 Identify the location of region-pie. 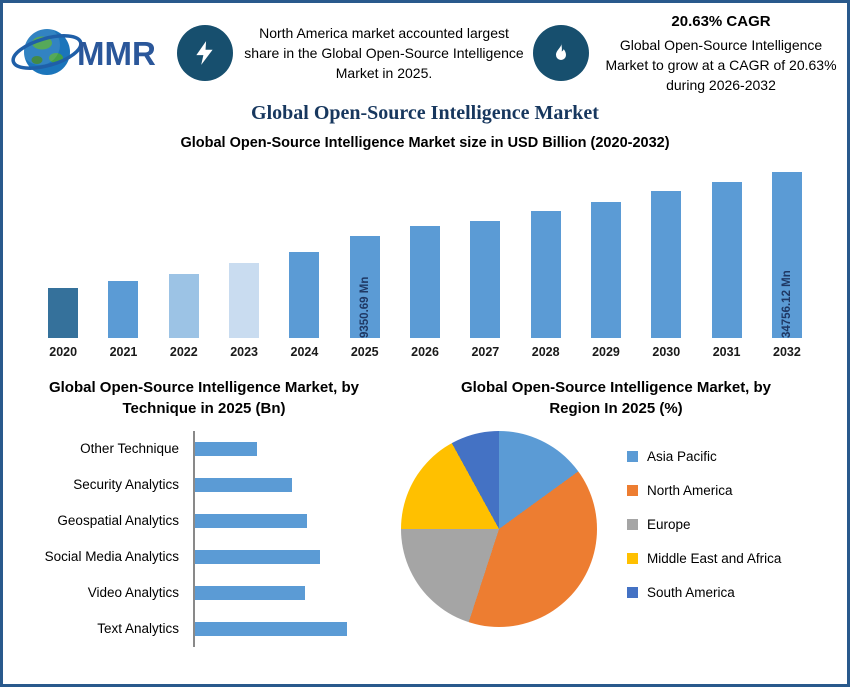
(499, 528).